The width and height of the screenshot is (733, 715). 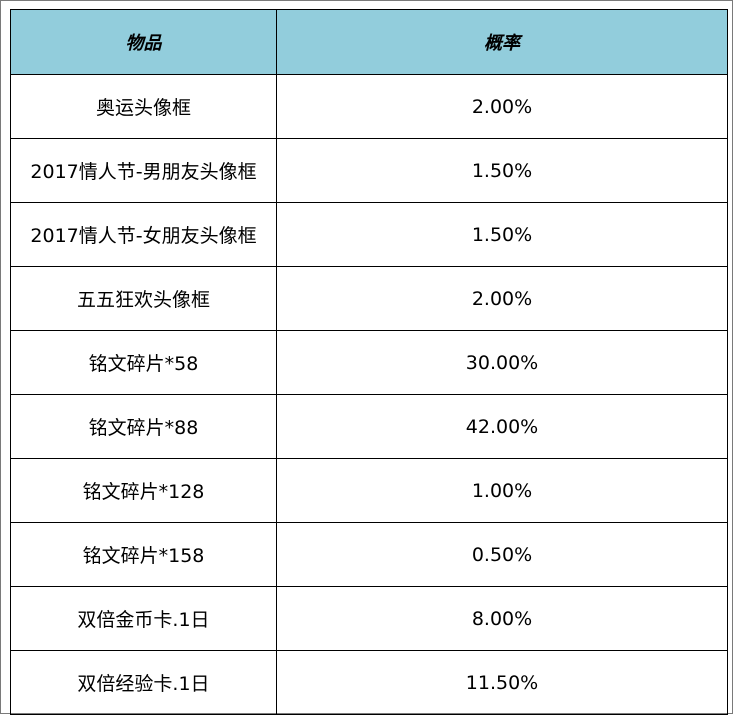 I want to click on probability-cell: 1.00%, so click(x=502, y=490).